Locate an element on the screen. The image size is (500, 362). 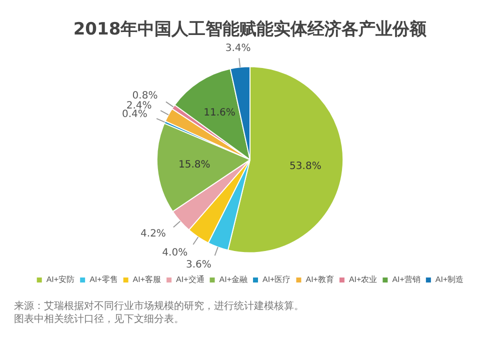
chart-title: 2018年中国人工智能赋能实体经济各产业份额 is located at coordinates (250, 30).